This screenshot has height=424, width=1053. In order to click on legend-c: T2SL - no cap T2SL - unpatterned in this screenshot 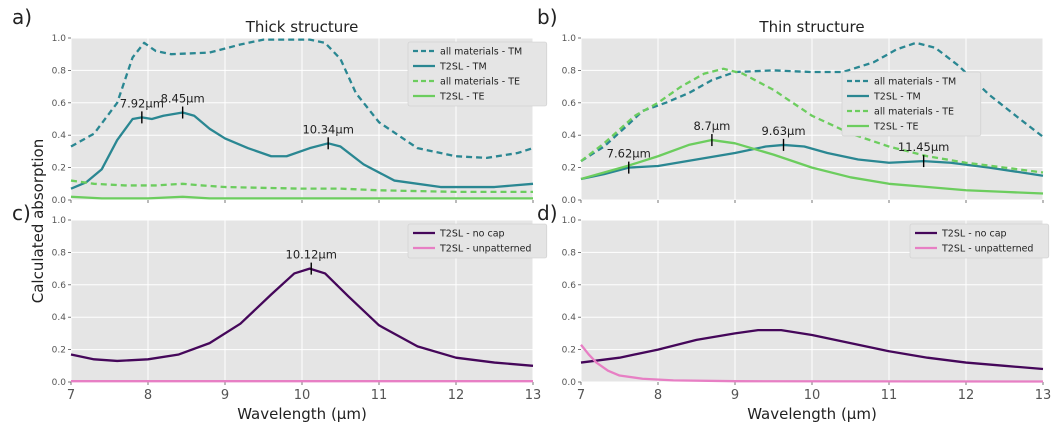, I will do `click(477, 241)`.